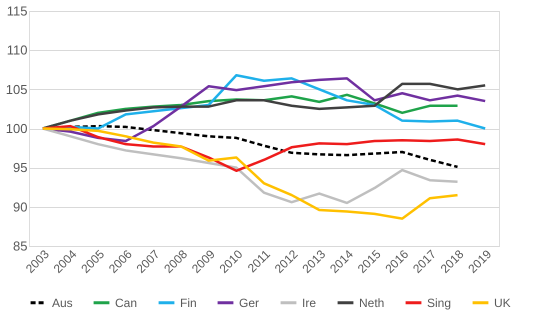 Image resolution: width=540 pixels, height=329 pixels. Describe the element at coordinates (17, 128) in the screenshot. I see `y-tick-label: 100` at that location.